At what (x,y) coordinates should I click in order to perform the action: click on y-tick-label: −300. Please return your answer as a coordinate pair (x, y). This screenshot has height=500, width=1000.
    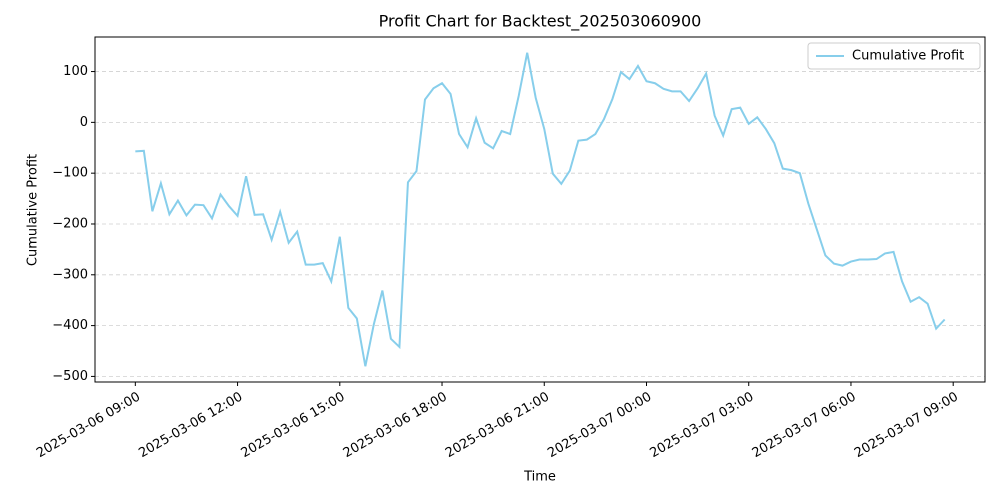
    Looking at the image, I should click on (70, 274).